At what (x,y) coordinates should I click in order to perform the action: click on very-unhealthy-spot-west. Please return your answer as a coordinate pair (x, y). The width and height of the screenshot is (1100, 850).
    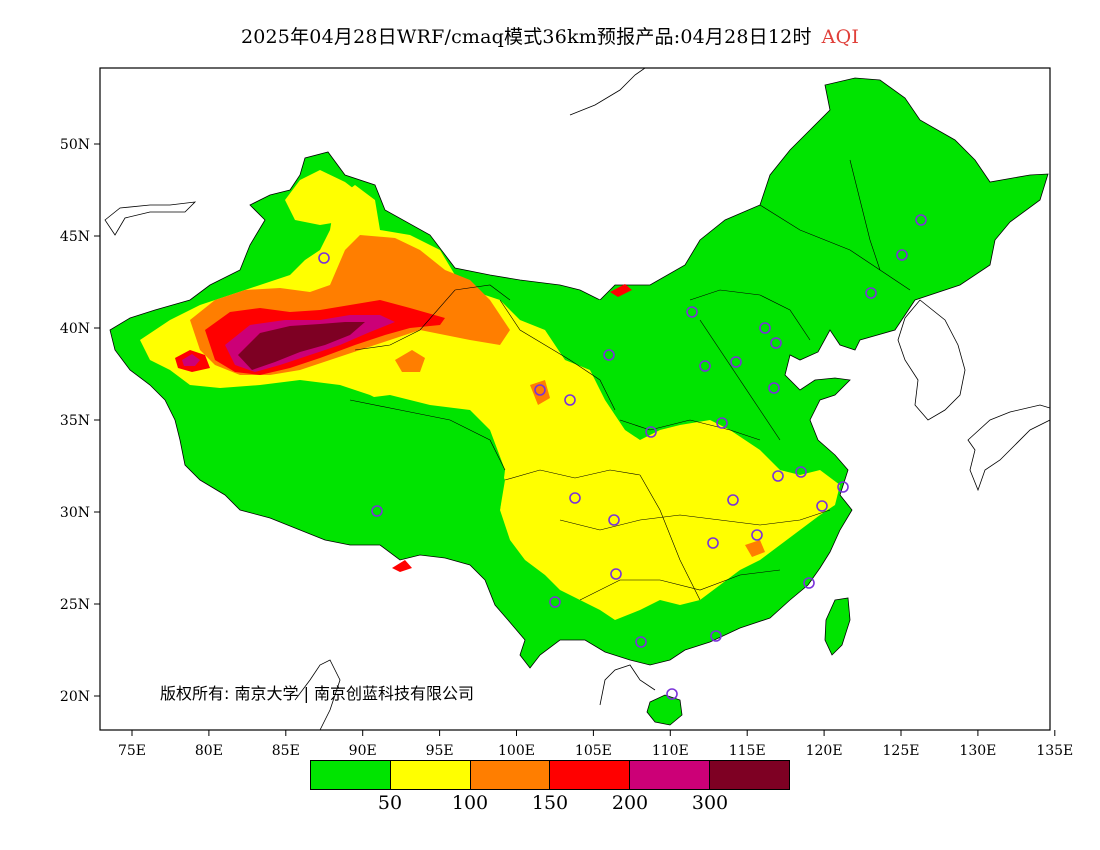
    Looking at the image, I should click on (191, 360).